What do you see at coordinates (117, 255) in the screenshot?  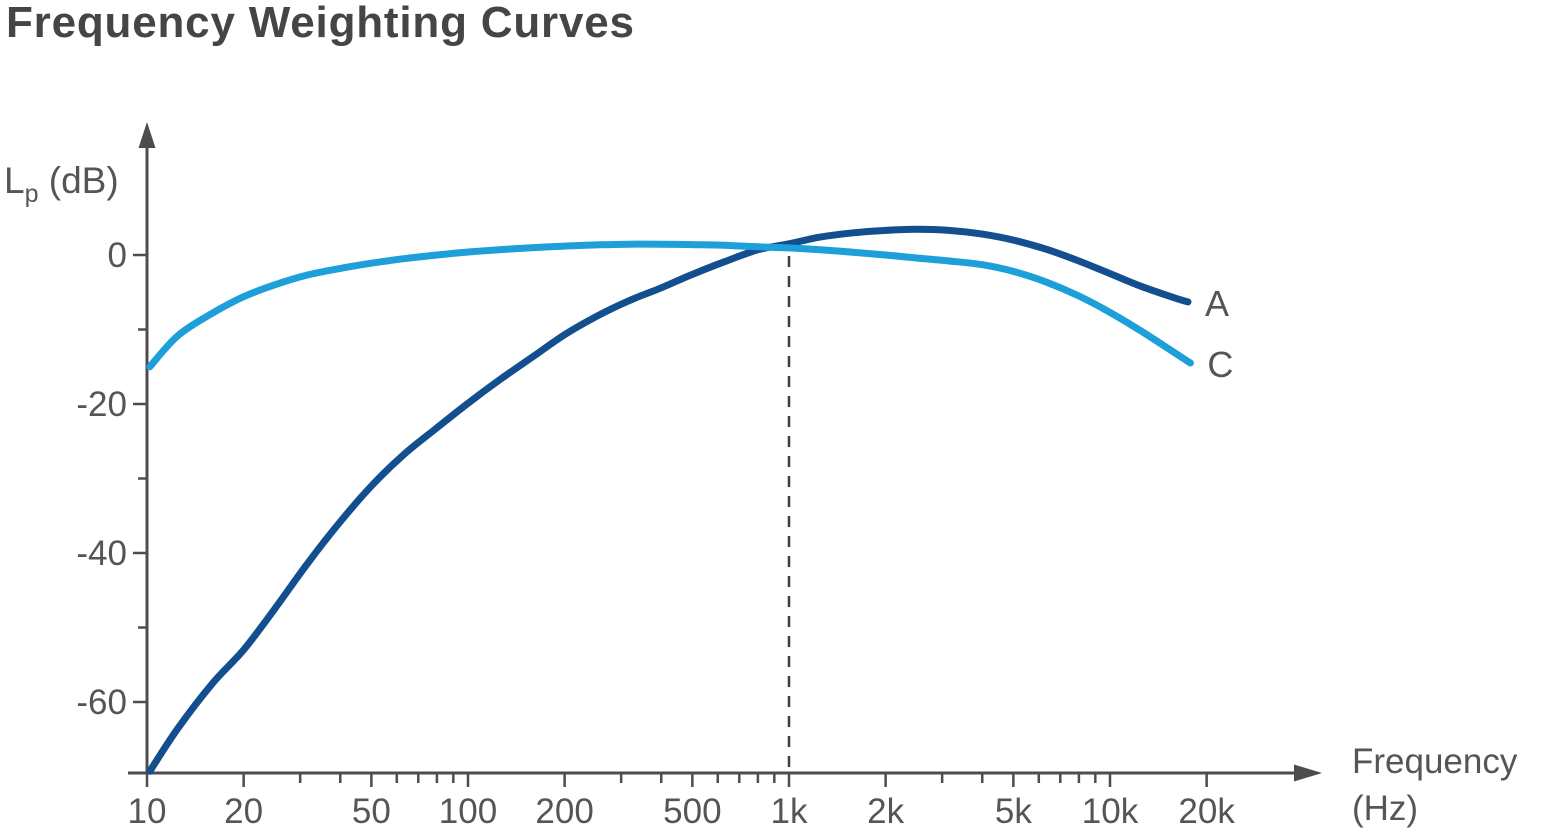 I see `y-tick-label: 0` at bounding box center [117, 255].